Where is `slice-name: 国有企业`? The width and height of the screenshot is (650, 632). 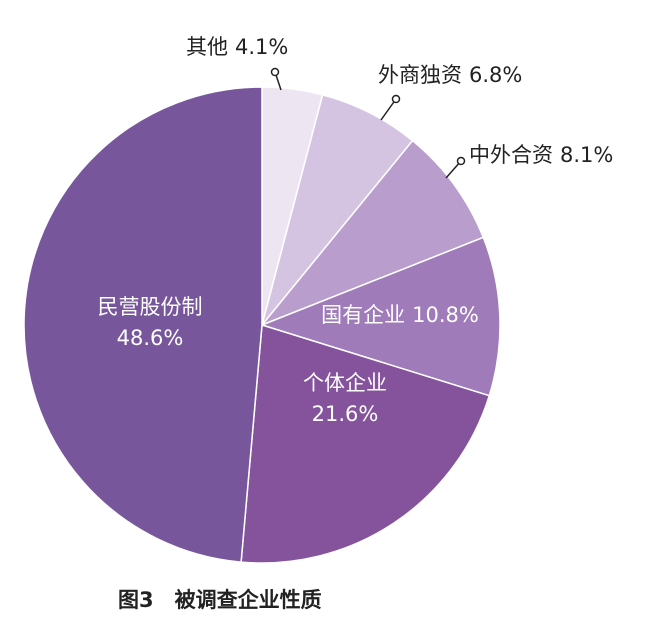
slice-name: 国有企业 is located at coordinates (363, 315).